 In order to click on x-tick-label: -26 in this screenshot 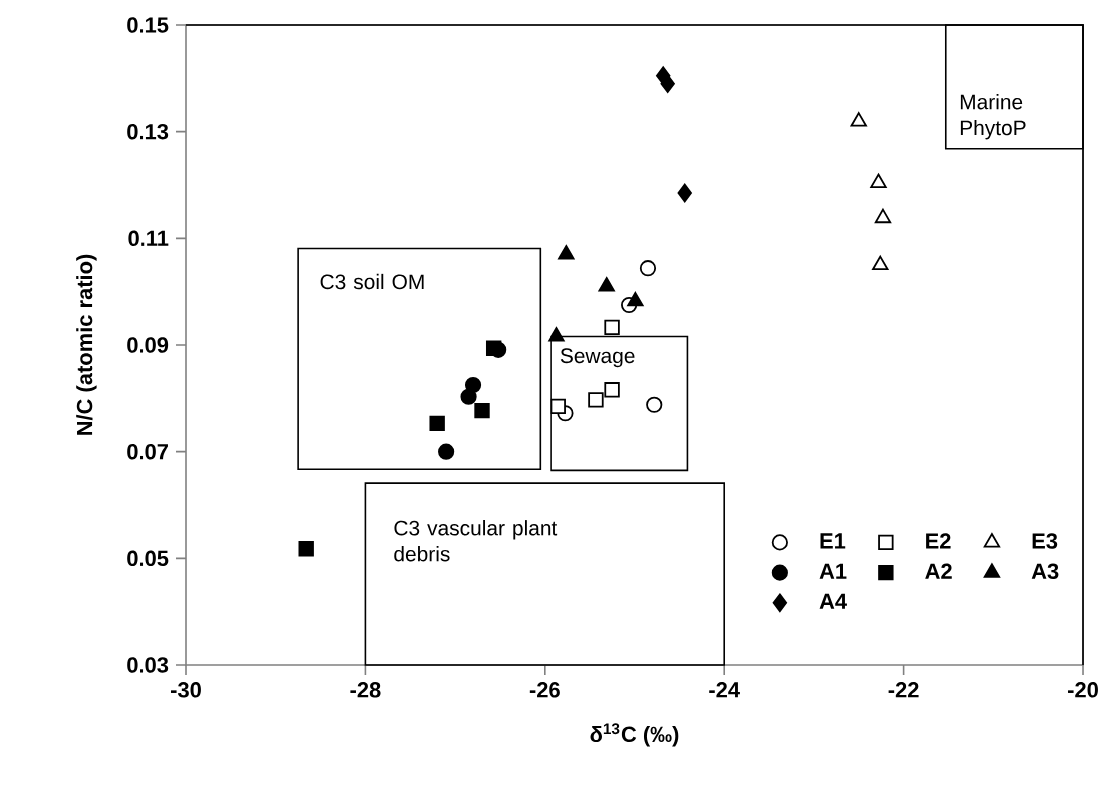, I will do `click(544, 690)`.